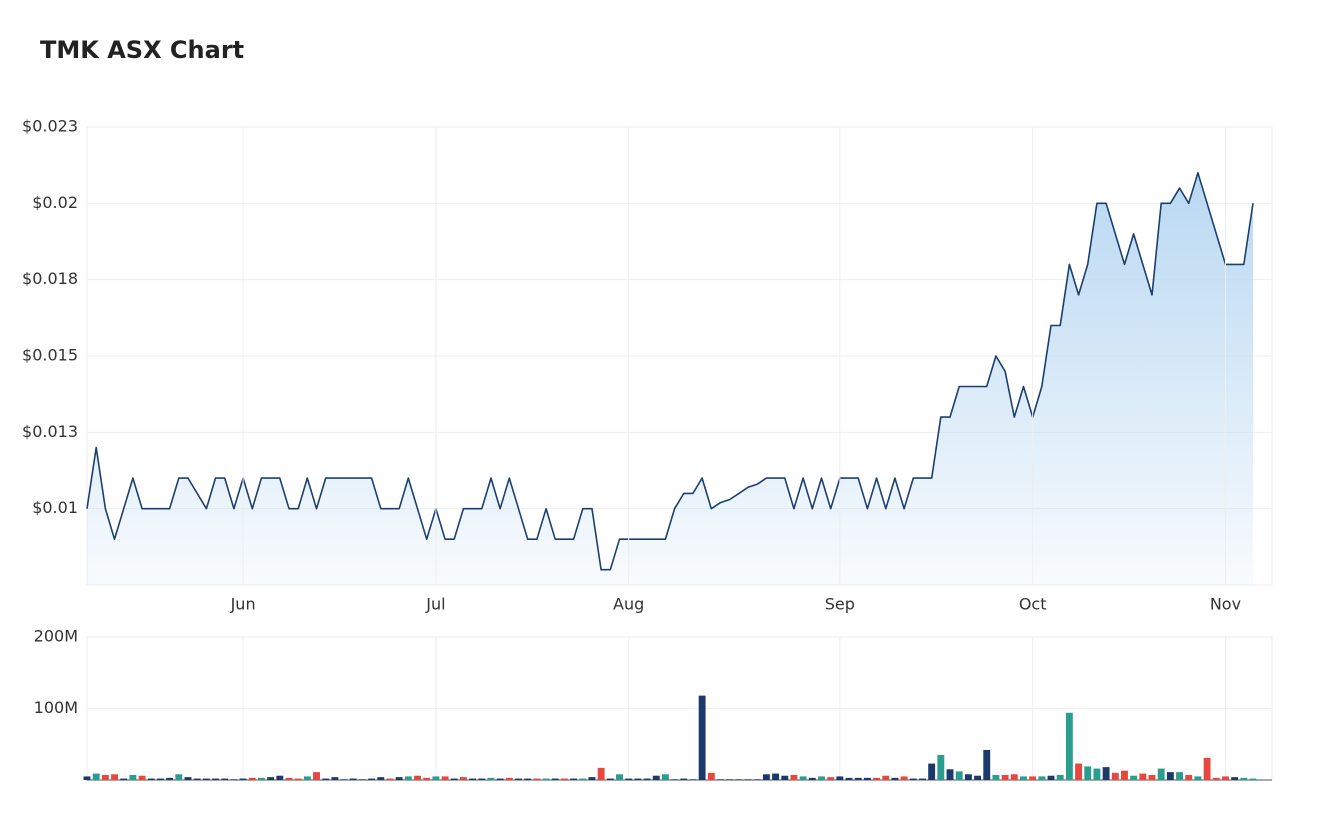  I want to click on x-tick-label: Nov, so click(1225, 604).